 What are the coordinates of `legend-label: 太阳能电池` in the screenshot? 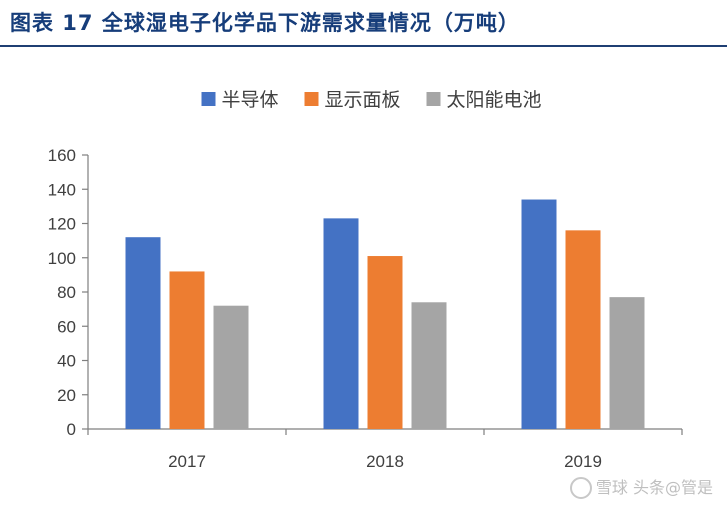 It's located at (494, 100).